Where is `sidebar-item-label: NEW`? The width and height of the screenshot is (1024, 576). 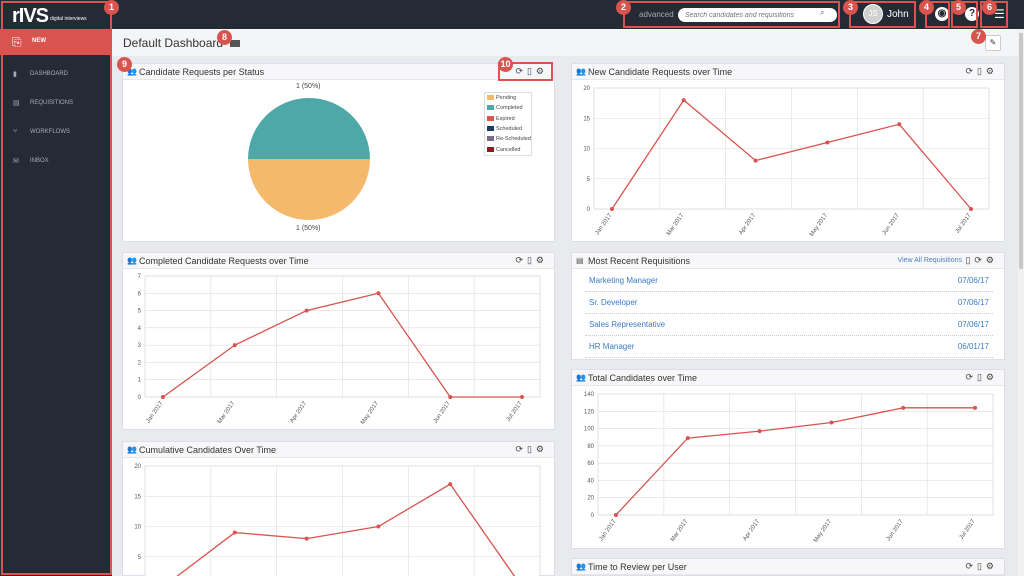
sidebar-item-label: NEW is located at coordinates (39, 41).